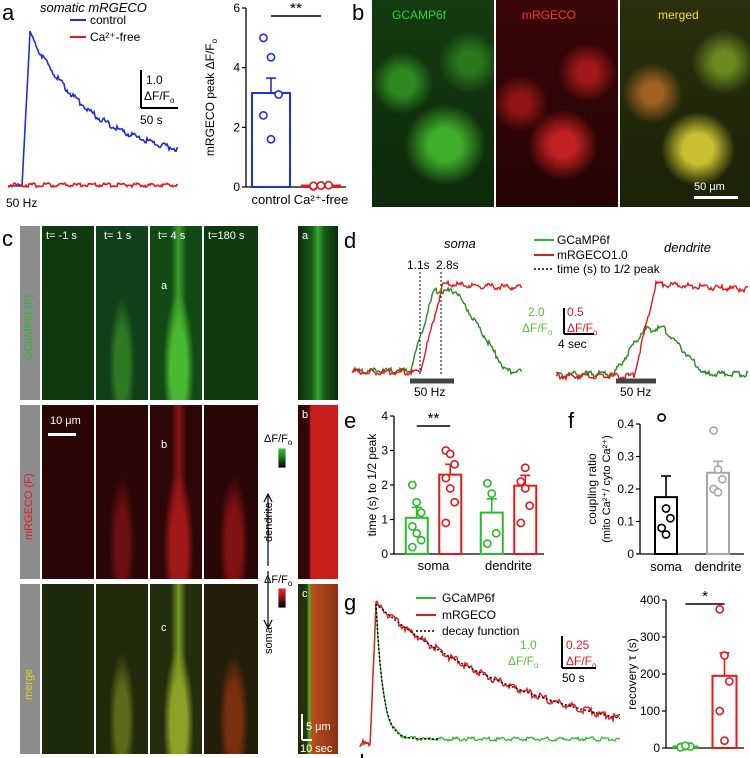  What do you see at coordinates (154, 80) in the screenshot?
I see `scale-y-value: 1.0` at bounding box center [154, 80].